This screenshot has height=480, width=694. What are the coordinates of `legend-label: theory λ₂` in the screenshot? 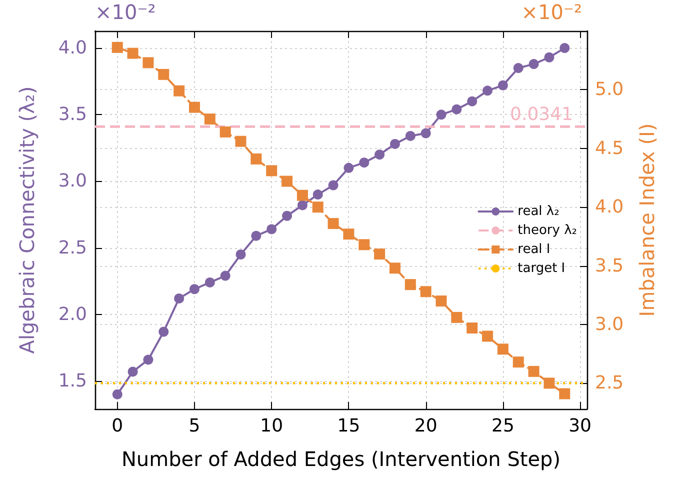 It's located at (548, 230).